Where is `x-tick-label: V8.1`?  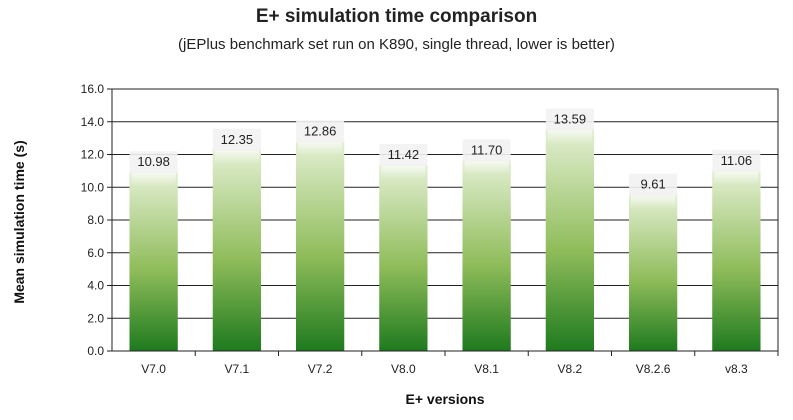
x-tick-label: V8.1 is located at coordinates (486, 369).